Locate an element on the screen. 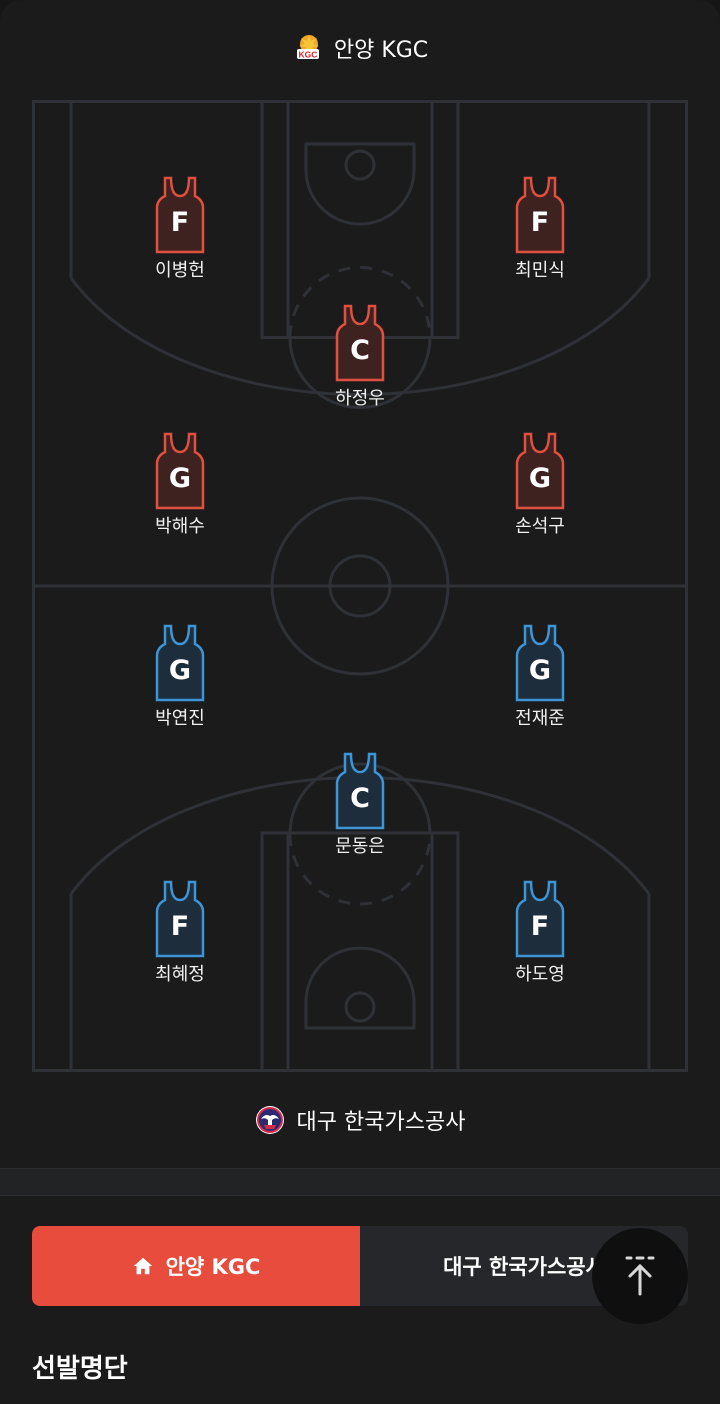 The height and width of the screenshot is (1404, 720). player-name: 하도영 is located at coordinates (540, 974).